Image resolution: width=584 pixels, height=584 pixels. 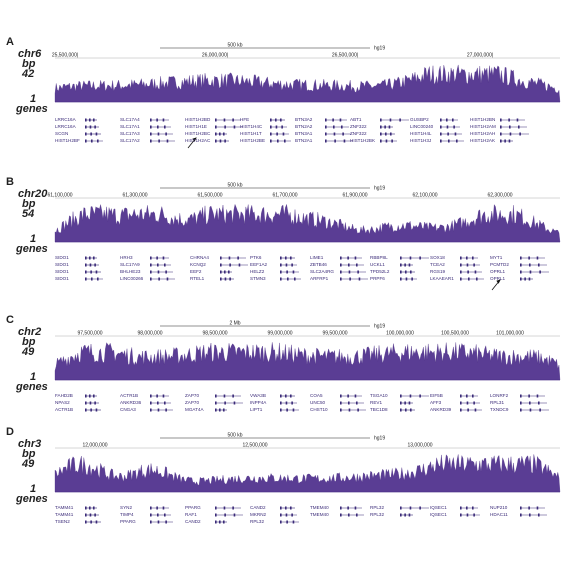 What do you see at coordinates (499, 395) in the screenshot?
I see `gene-label: LONRF2` at bounding box center [499, 395].